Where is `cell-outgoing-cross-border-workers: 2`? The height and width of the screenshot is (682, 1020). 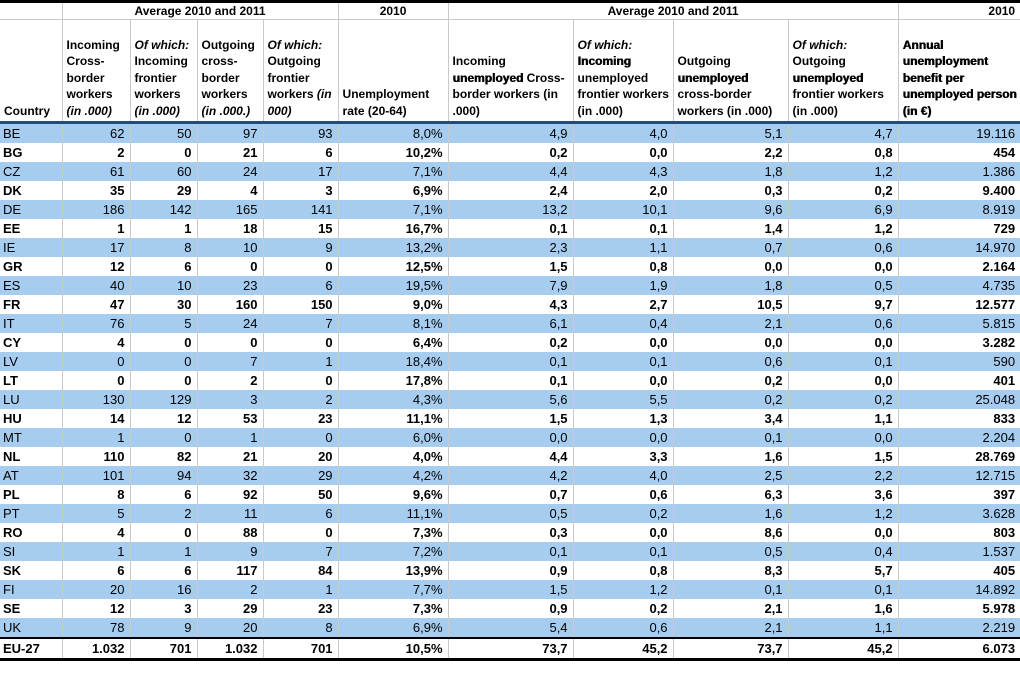
cell-outgoing-cross-border-workers: 2 is located at coordinates (229, 380).